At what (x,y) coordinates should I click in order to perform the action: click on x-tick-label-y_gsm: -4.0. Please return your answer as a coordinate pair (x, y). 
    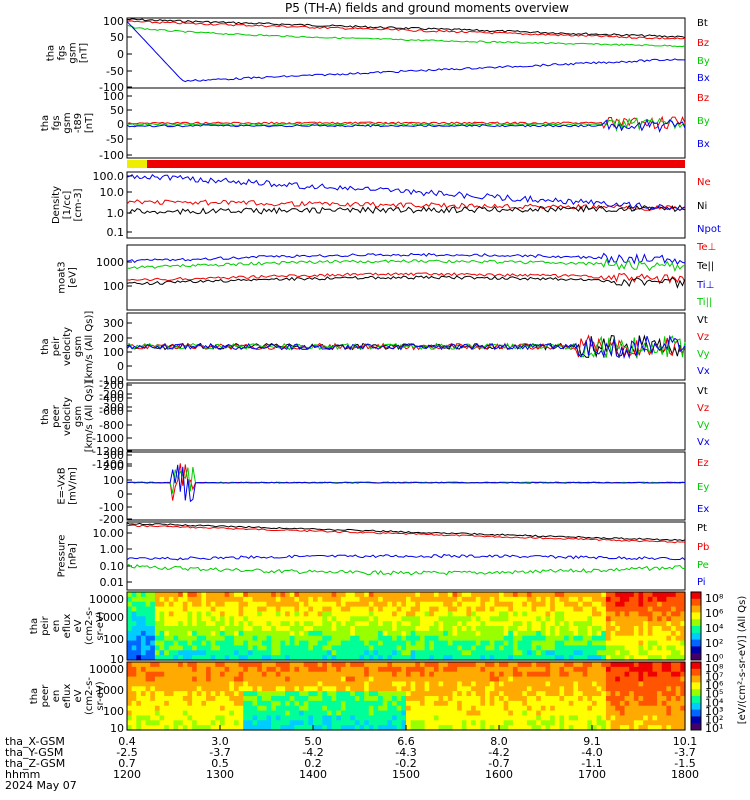
    Looking at the image, I should click on (591, 752).